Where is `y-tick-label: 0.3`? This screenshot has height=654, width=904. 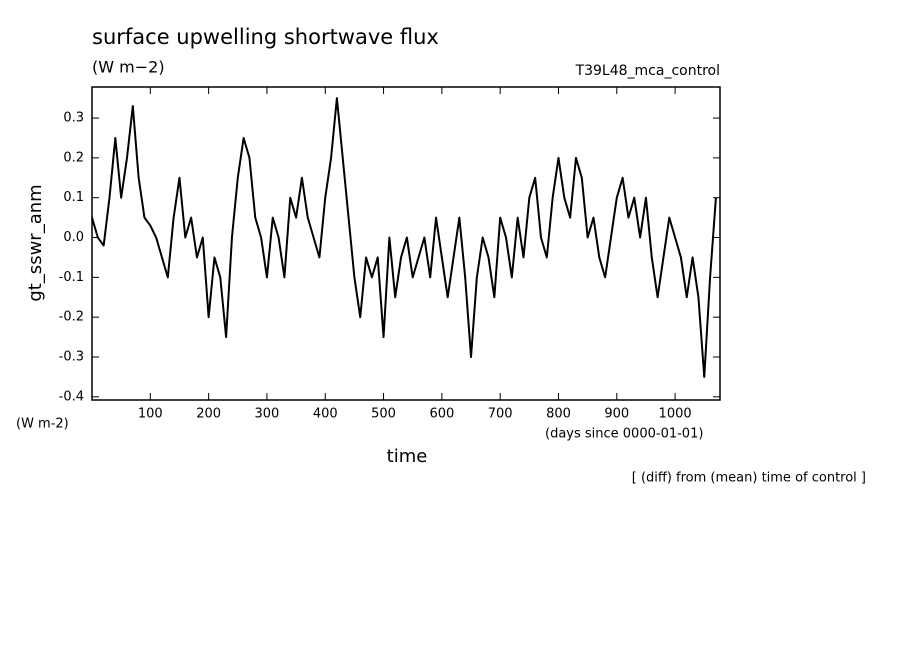 y-tick-label: 0.3 is located at coordinates (73, 118).